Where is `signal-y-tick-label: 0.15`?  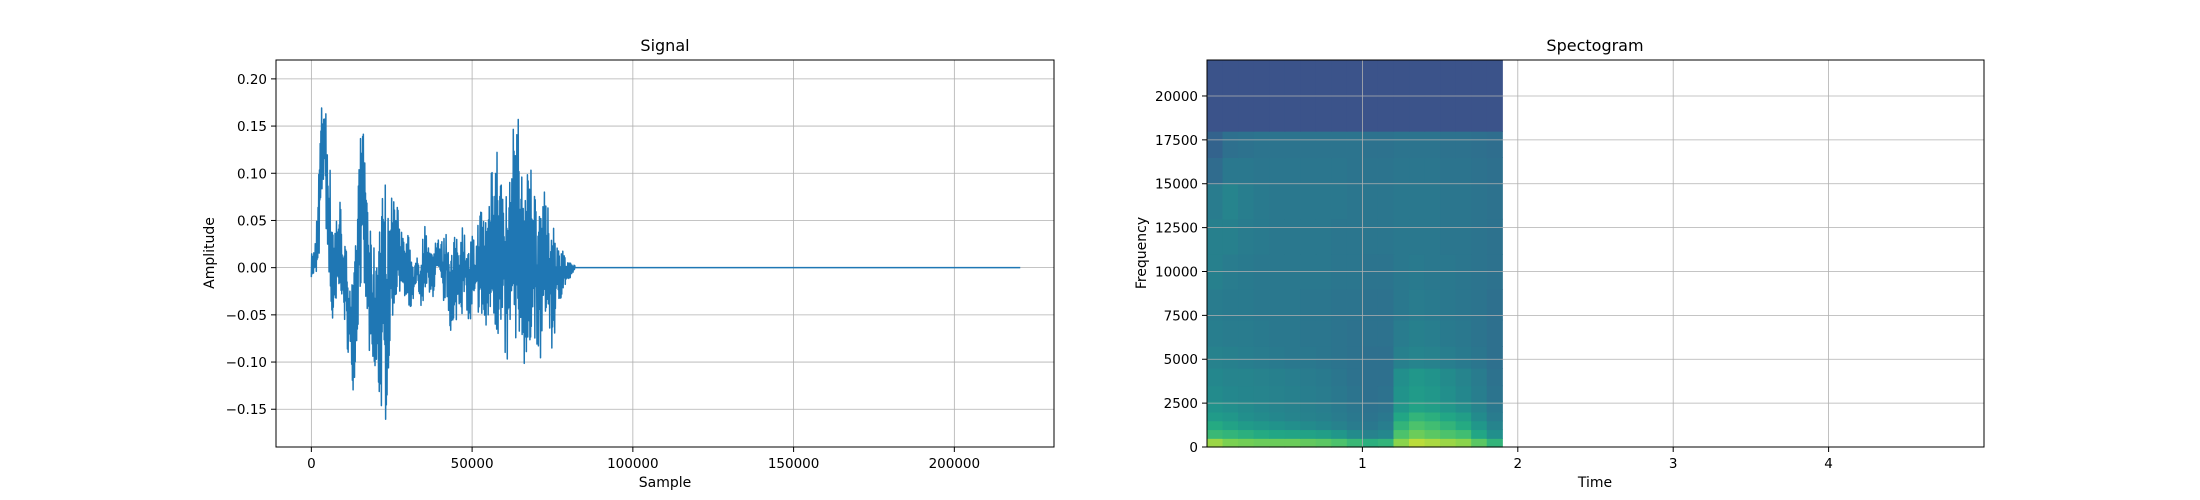
signal-y-tick-label: 0.15 is located at coordinates (252, 127).